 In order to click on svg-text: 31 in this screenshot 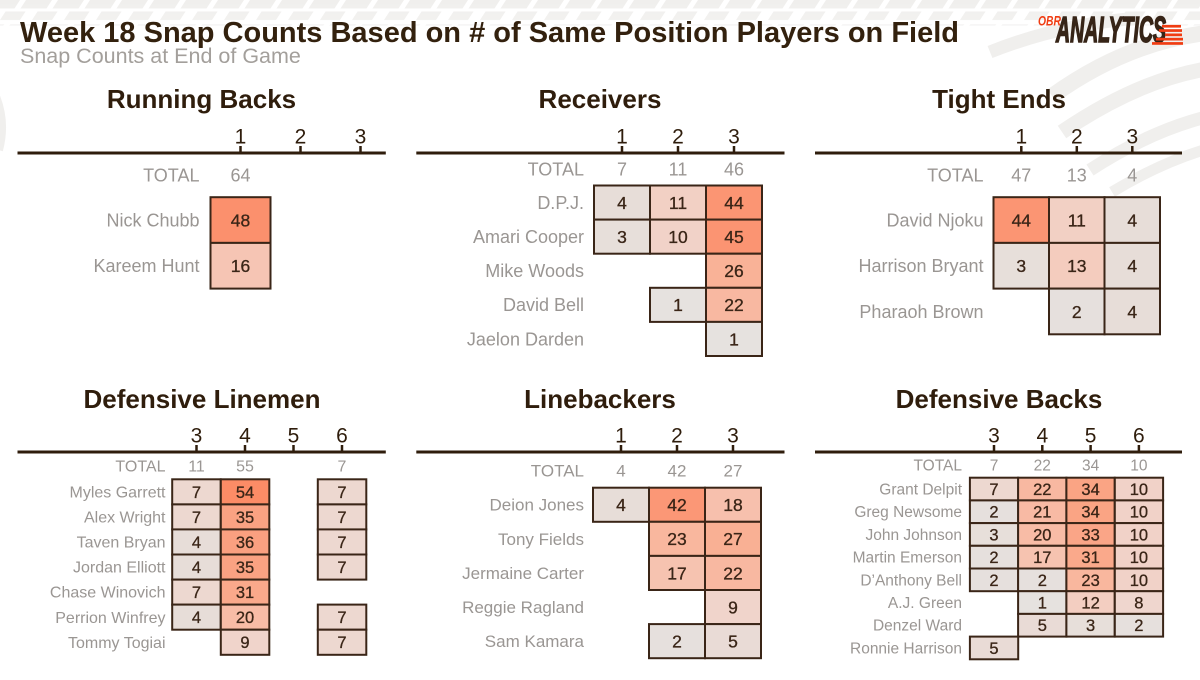, I will do `click(245, 593)`.